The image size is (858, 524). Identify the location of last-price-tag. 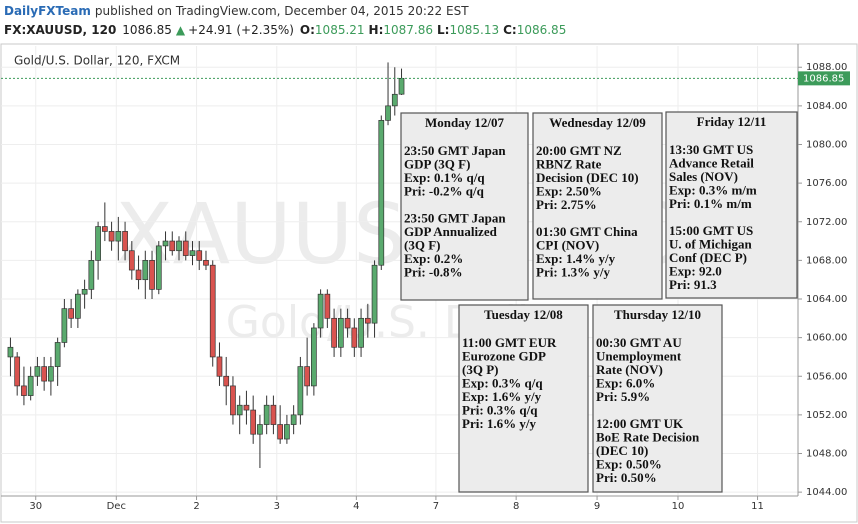
(824, 78).